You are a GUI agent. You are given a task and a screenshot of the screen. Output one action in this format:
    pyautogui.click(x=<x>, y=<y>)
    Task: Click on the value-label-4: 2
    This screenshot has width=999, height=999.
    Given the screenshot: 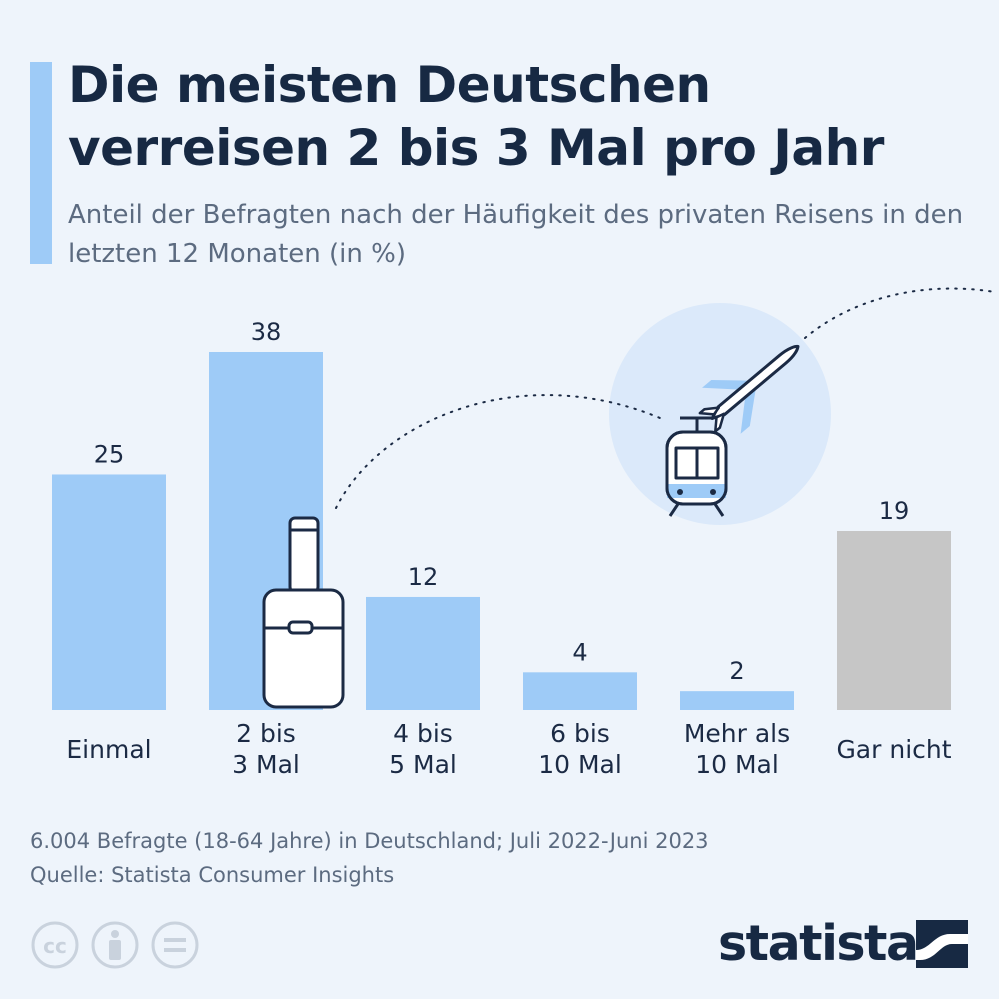 What is the action you would take?
    pyautogui.click(x=736, y=671)
    